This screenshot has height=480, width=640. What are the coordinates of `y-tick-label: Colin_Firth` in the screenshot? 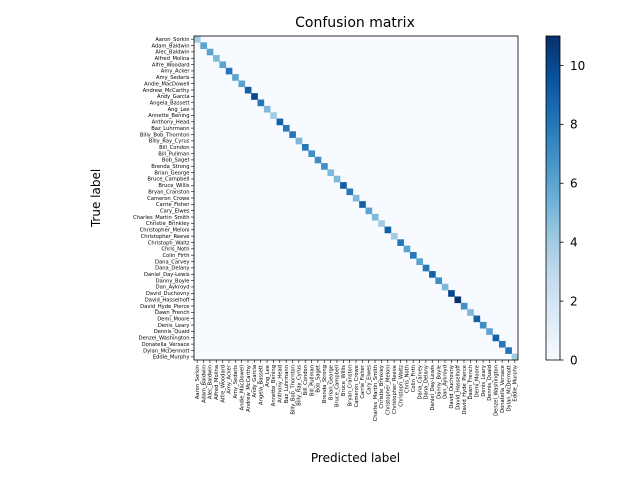 It's located at (175, 256).